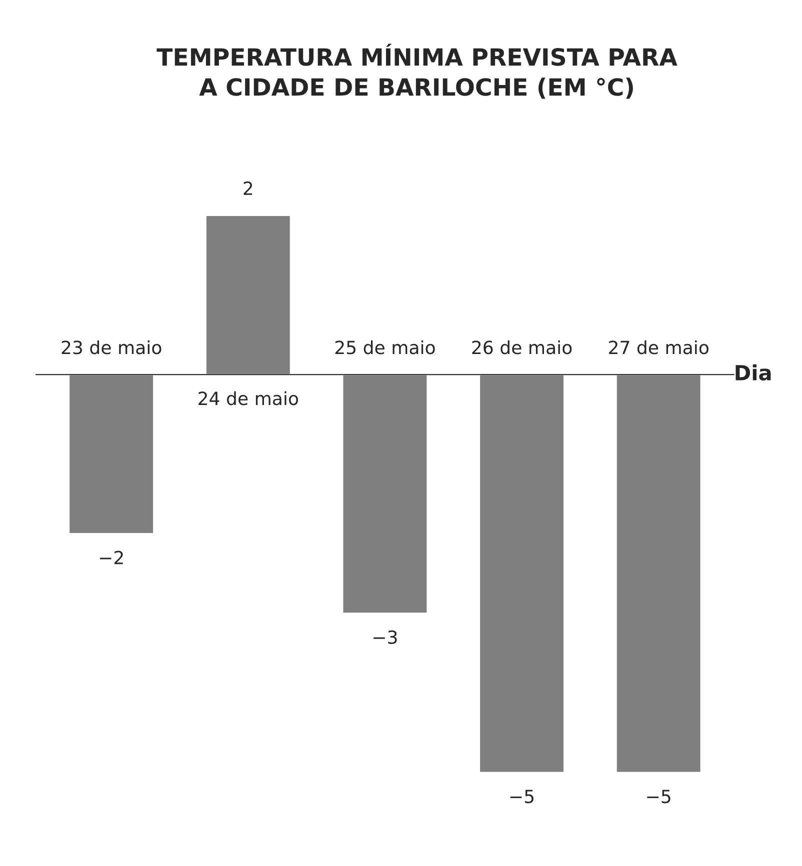 The width and height of the screenshot is (802, 866). Describe the element at coordinates (385, 347) in the screenshot. I see `x-tick-label: 25 de maio` at that location.